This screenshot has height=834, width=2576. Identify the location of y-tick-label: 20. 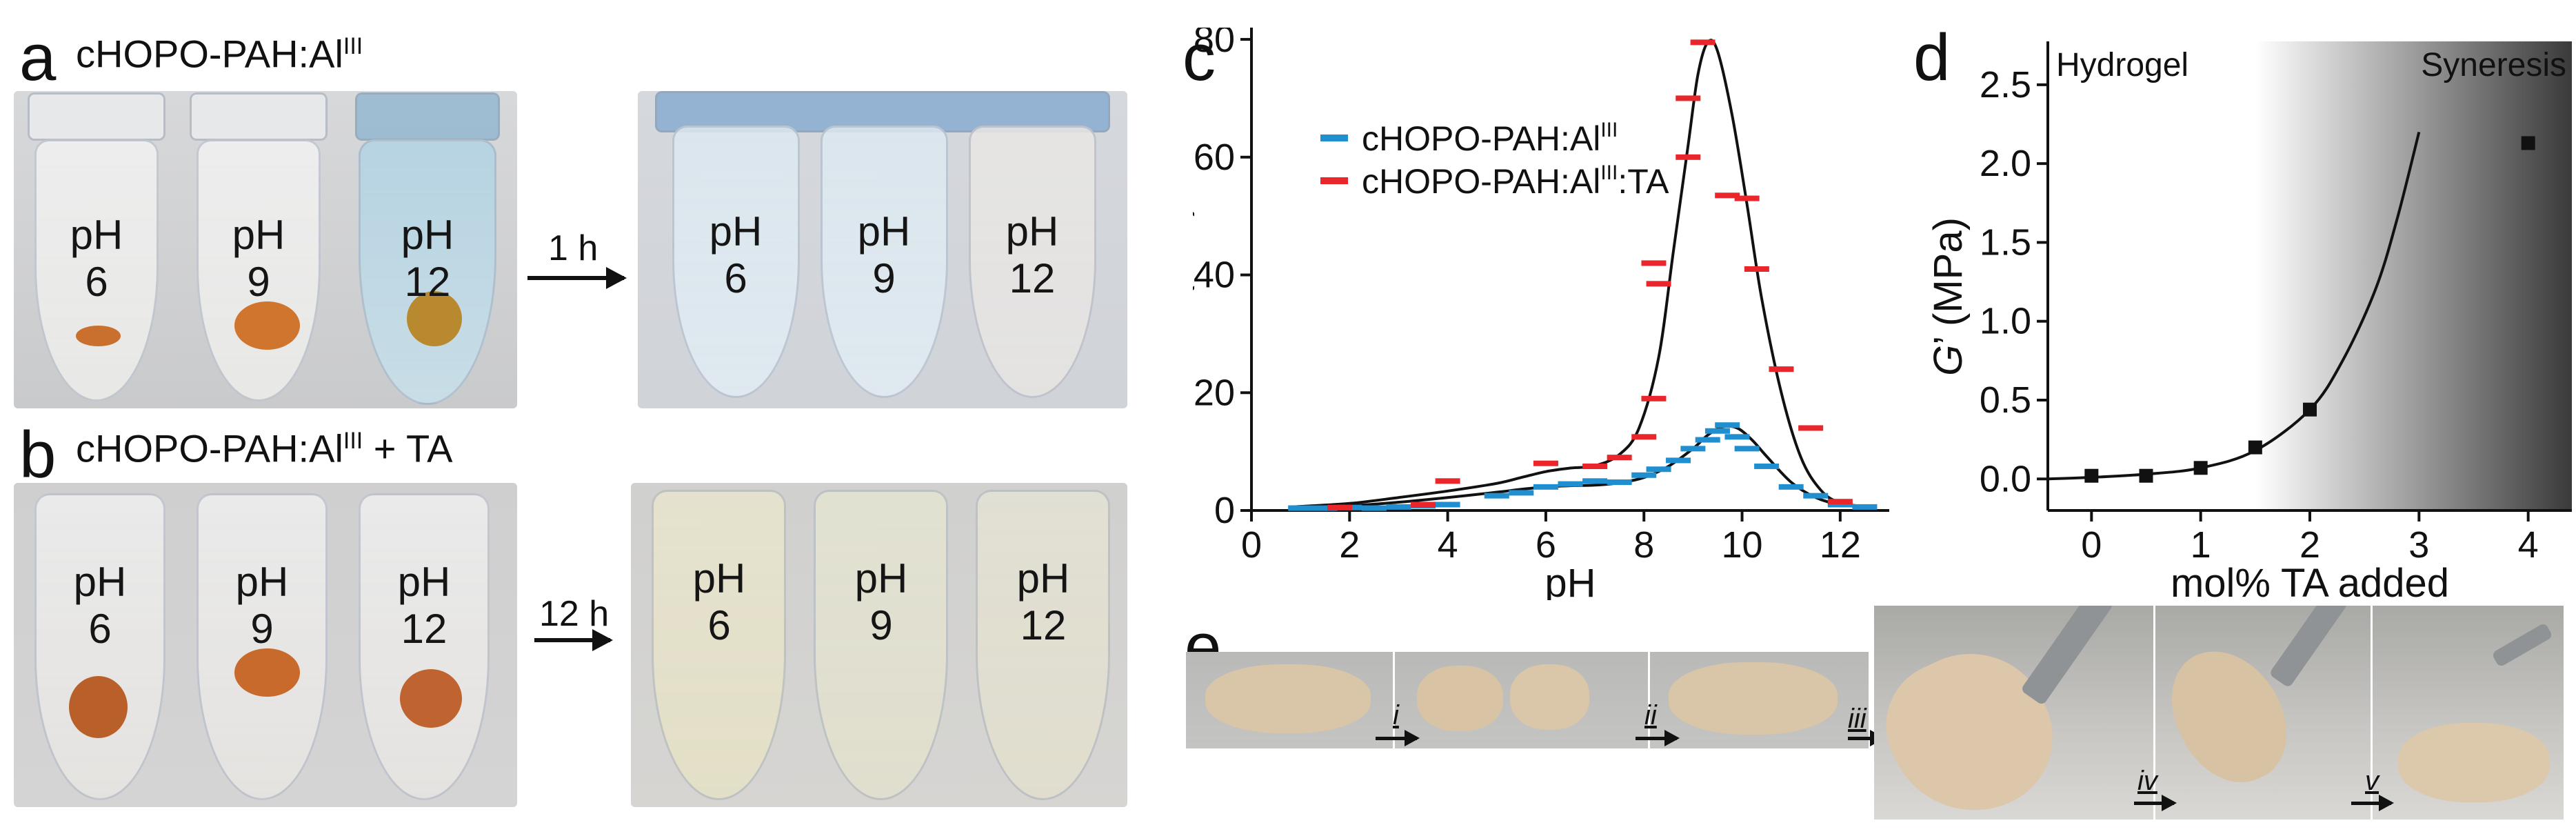
(1214, 392).